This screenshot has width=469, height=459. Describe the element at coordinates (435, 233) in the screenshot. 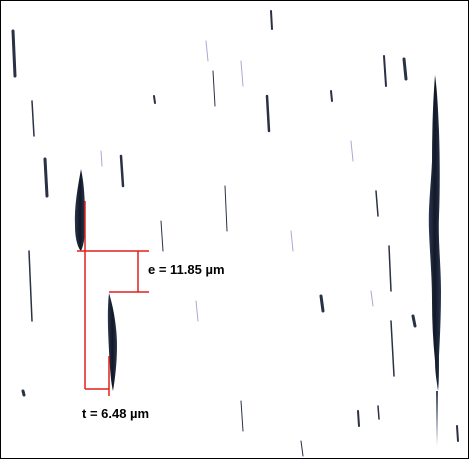

I see `large-inclusion-right` at that location.